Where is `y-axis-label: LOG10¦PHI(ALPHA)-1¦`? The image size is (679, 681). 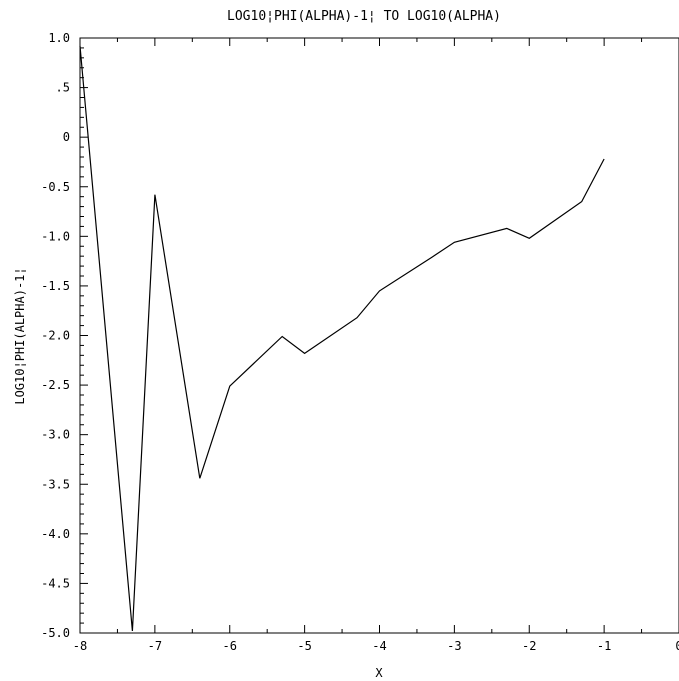
y-axis-label: LOG10¦PHI(ALPHA)-1¦ is located at coordinates (20, 335).